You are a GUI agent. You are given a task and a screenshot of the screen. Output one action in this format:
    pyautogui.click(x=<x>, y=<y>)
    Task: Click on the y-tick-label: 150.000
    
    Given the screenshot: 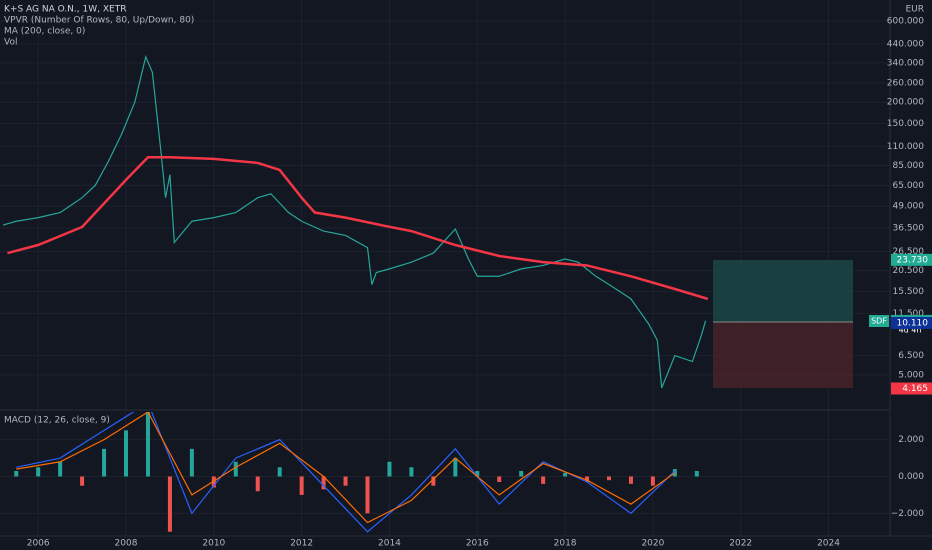 What is the action you would take?
    pyautogui.click(x=905, y=124)
    